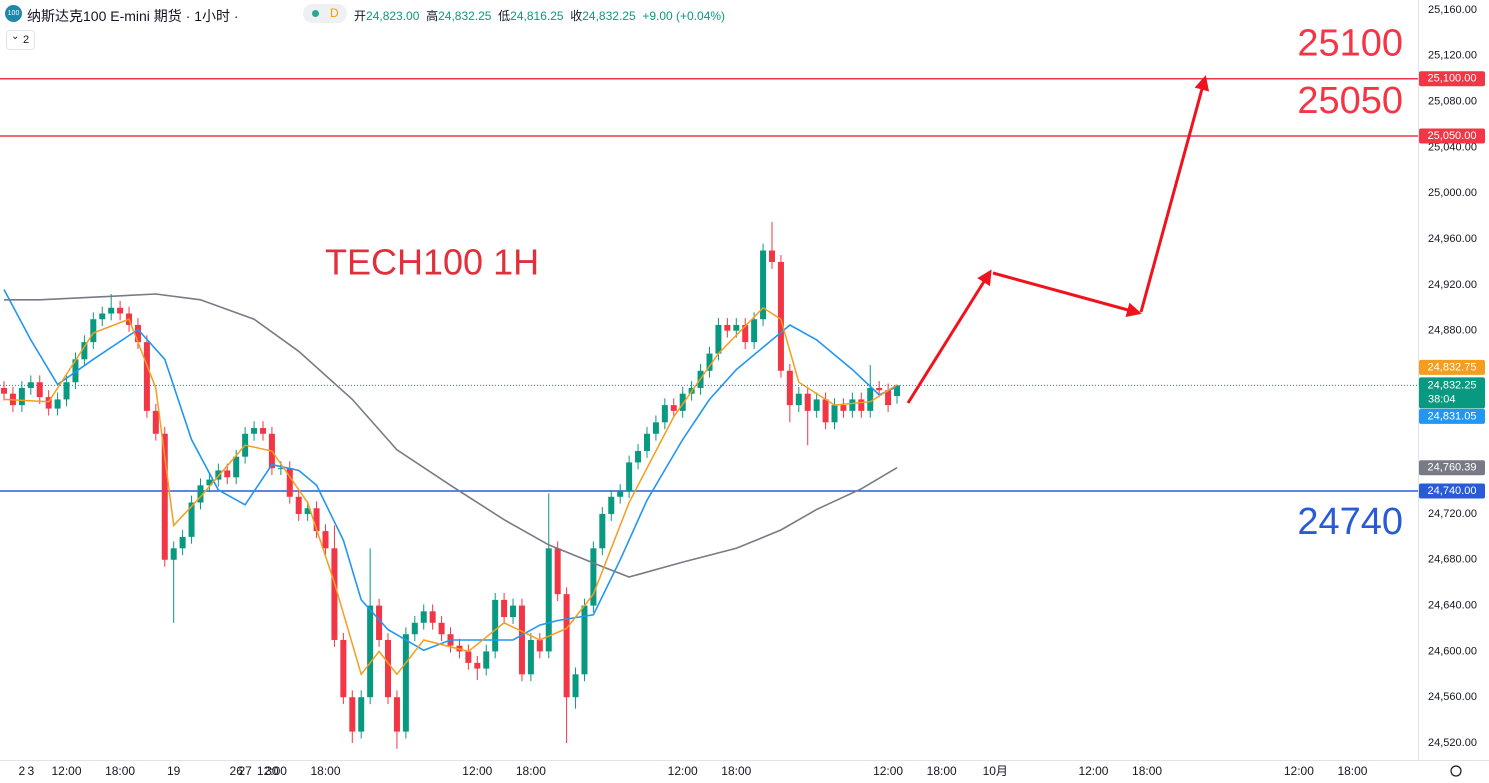 This screenshot has height=783, width=1489. Describe the element at coordinates (1452, 193) in the screenshot. I see `y-tick-label: 25,000.00` at that location.